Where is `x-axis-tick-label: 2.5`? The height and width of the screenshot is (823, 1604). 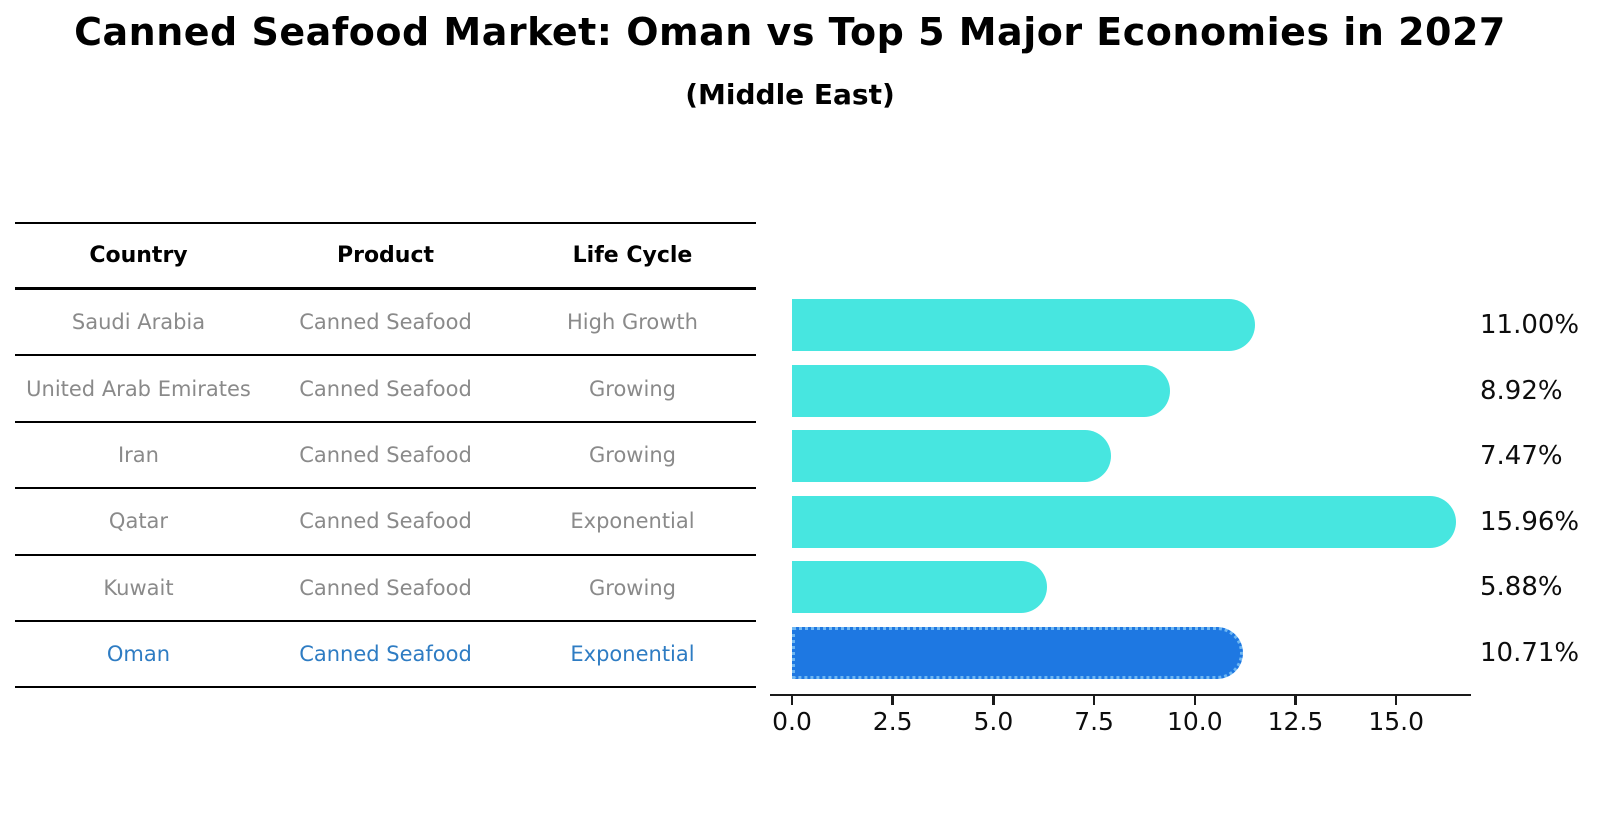 x-axis-tick-label: 2.5 is located at coordinates (892, 721).